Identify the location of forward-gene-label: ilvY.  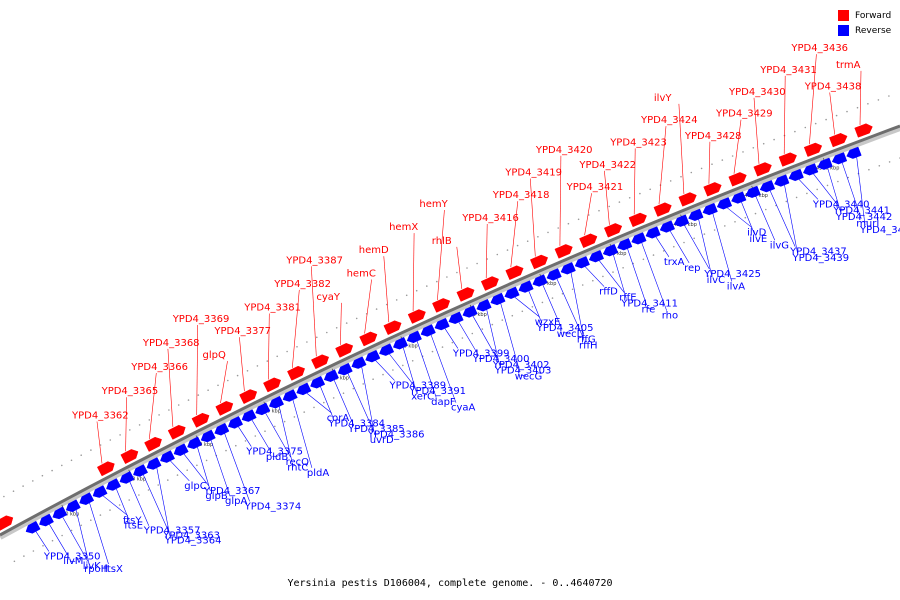
(663, 98).